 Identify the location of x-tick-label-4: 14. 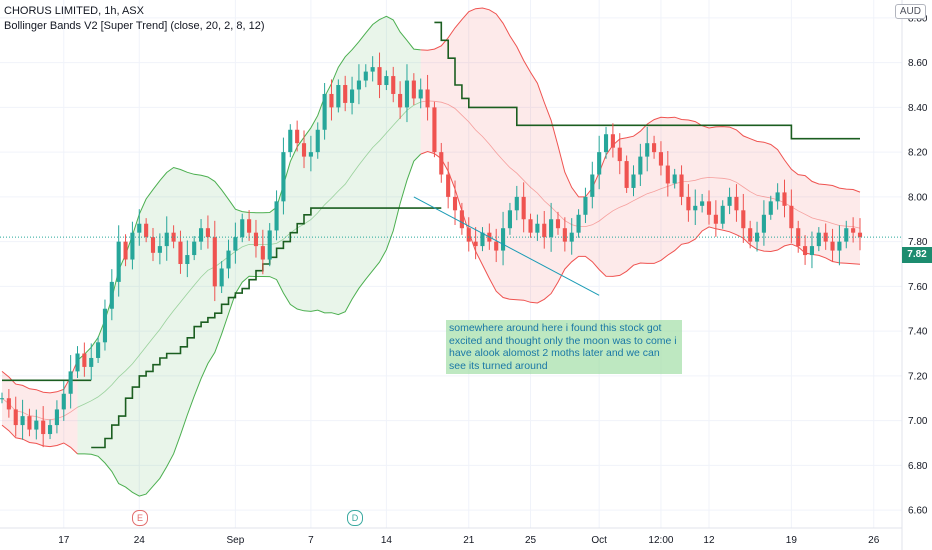
(387, 540).